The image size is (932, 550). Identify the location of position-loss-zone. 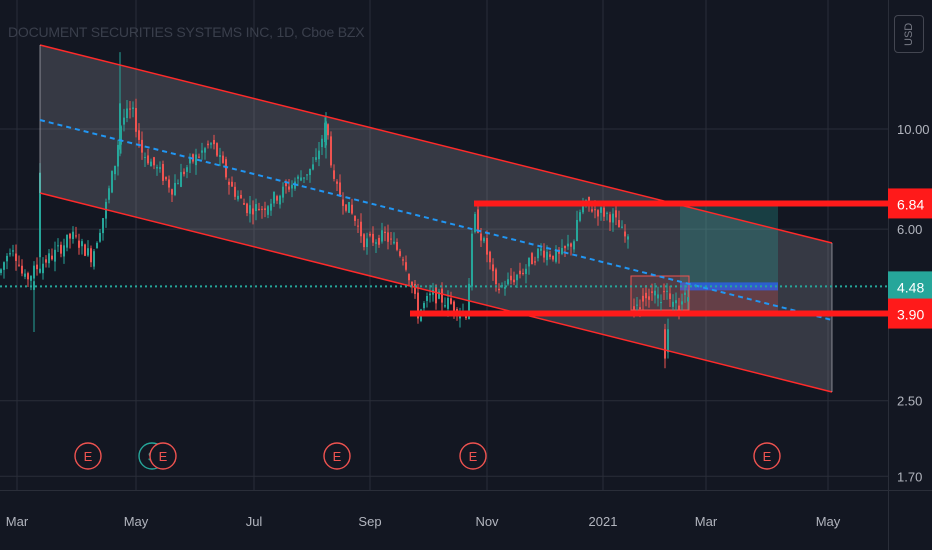
(729, 300).